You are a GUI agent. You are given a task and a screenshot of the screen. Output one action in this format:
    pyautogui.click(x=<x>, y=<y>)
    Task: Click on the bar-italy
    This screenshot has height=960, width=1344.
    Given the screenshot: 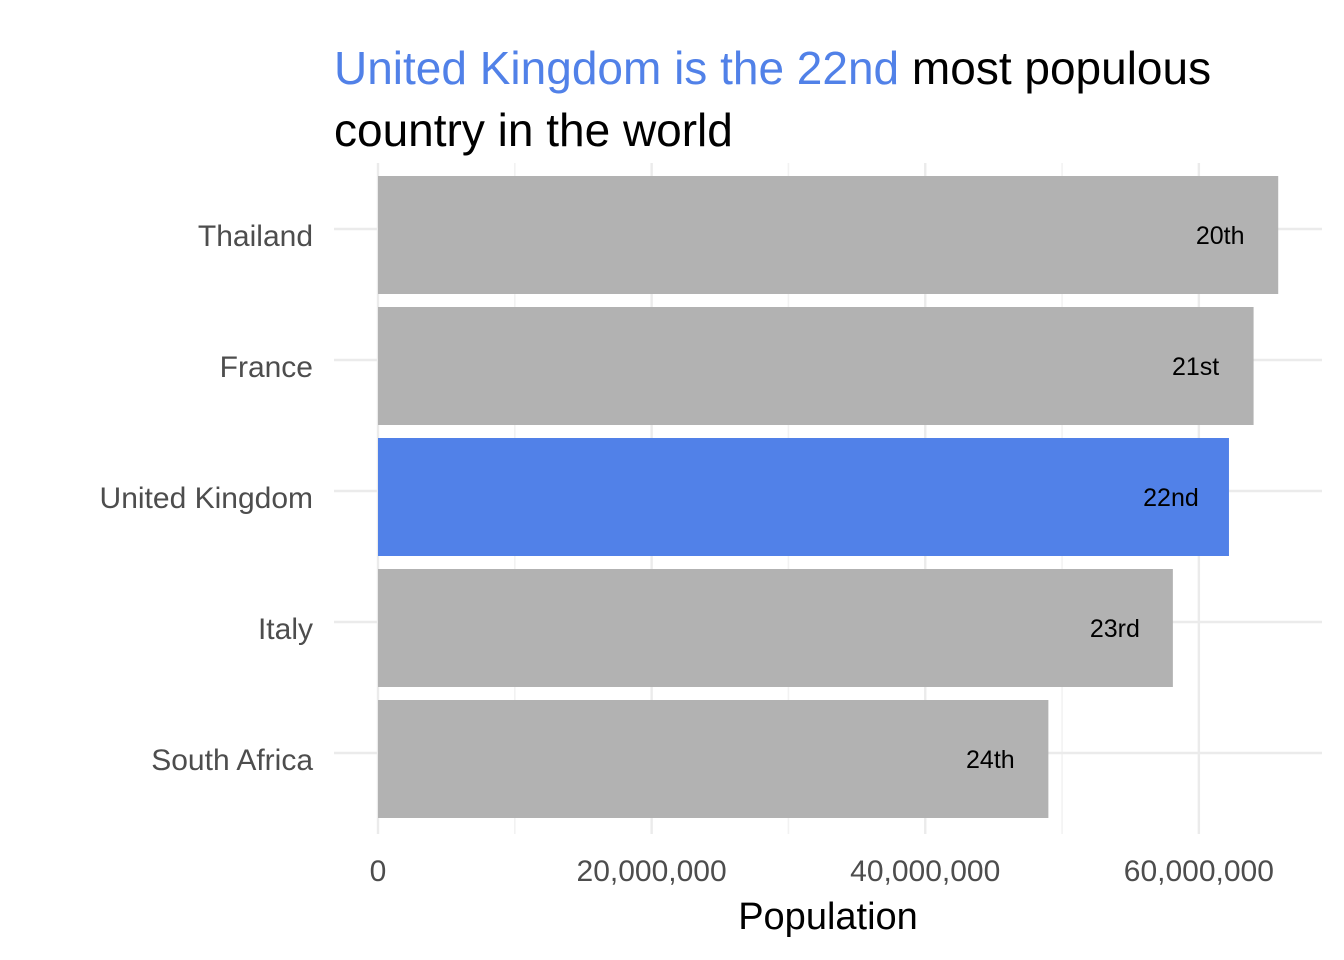 What is the action you would take?
    pyautogui.click(x=775, y=628)
    